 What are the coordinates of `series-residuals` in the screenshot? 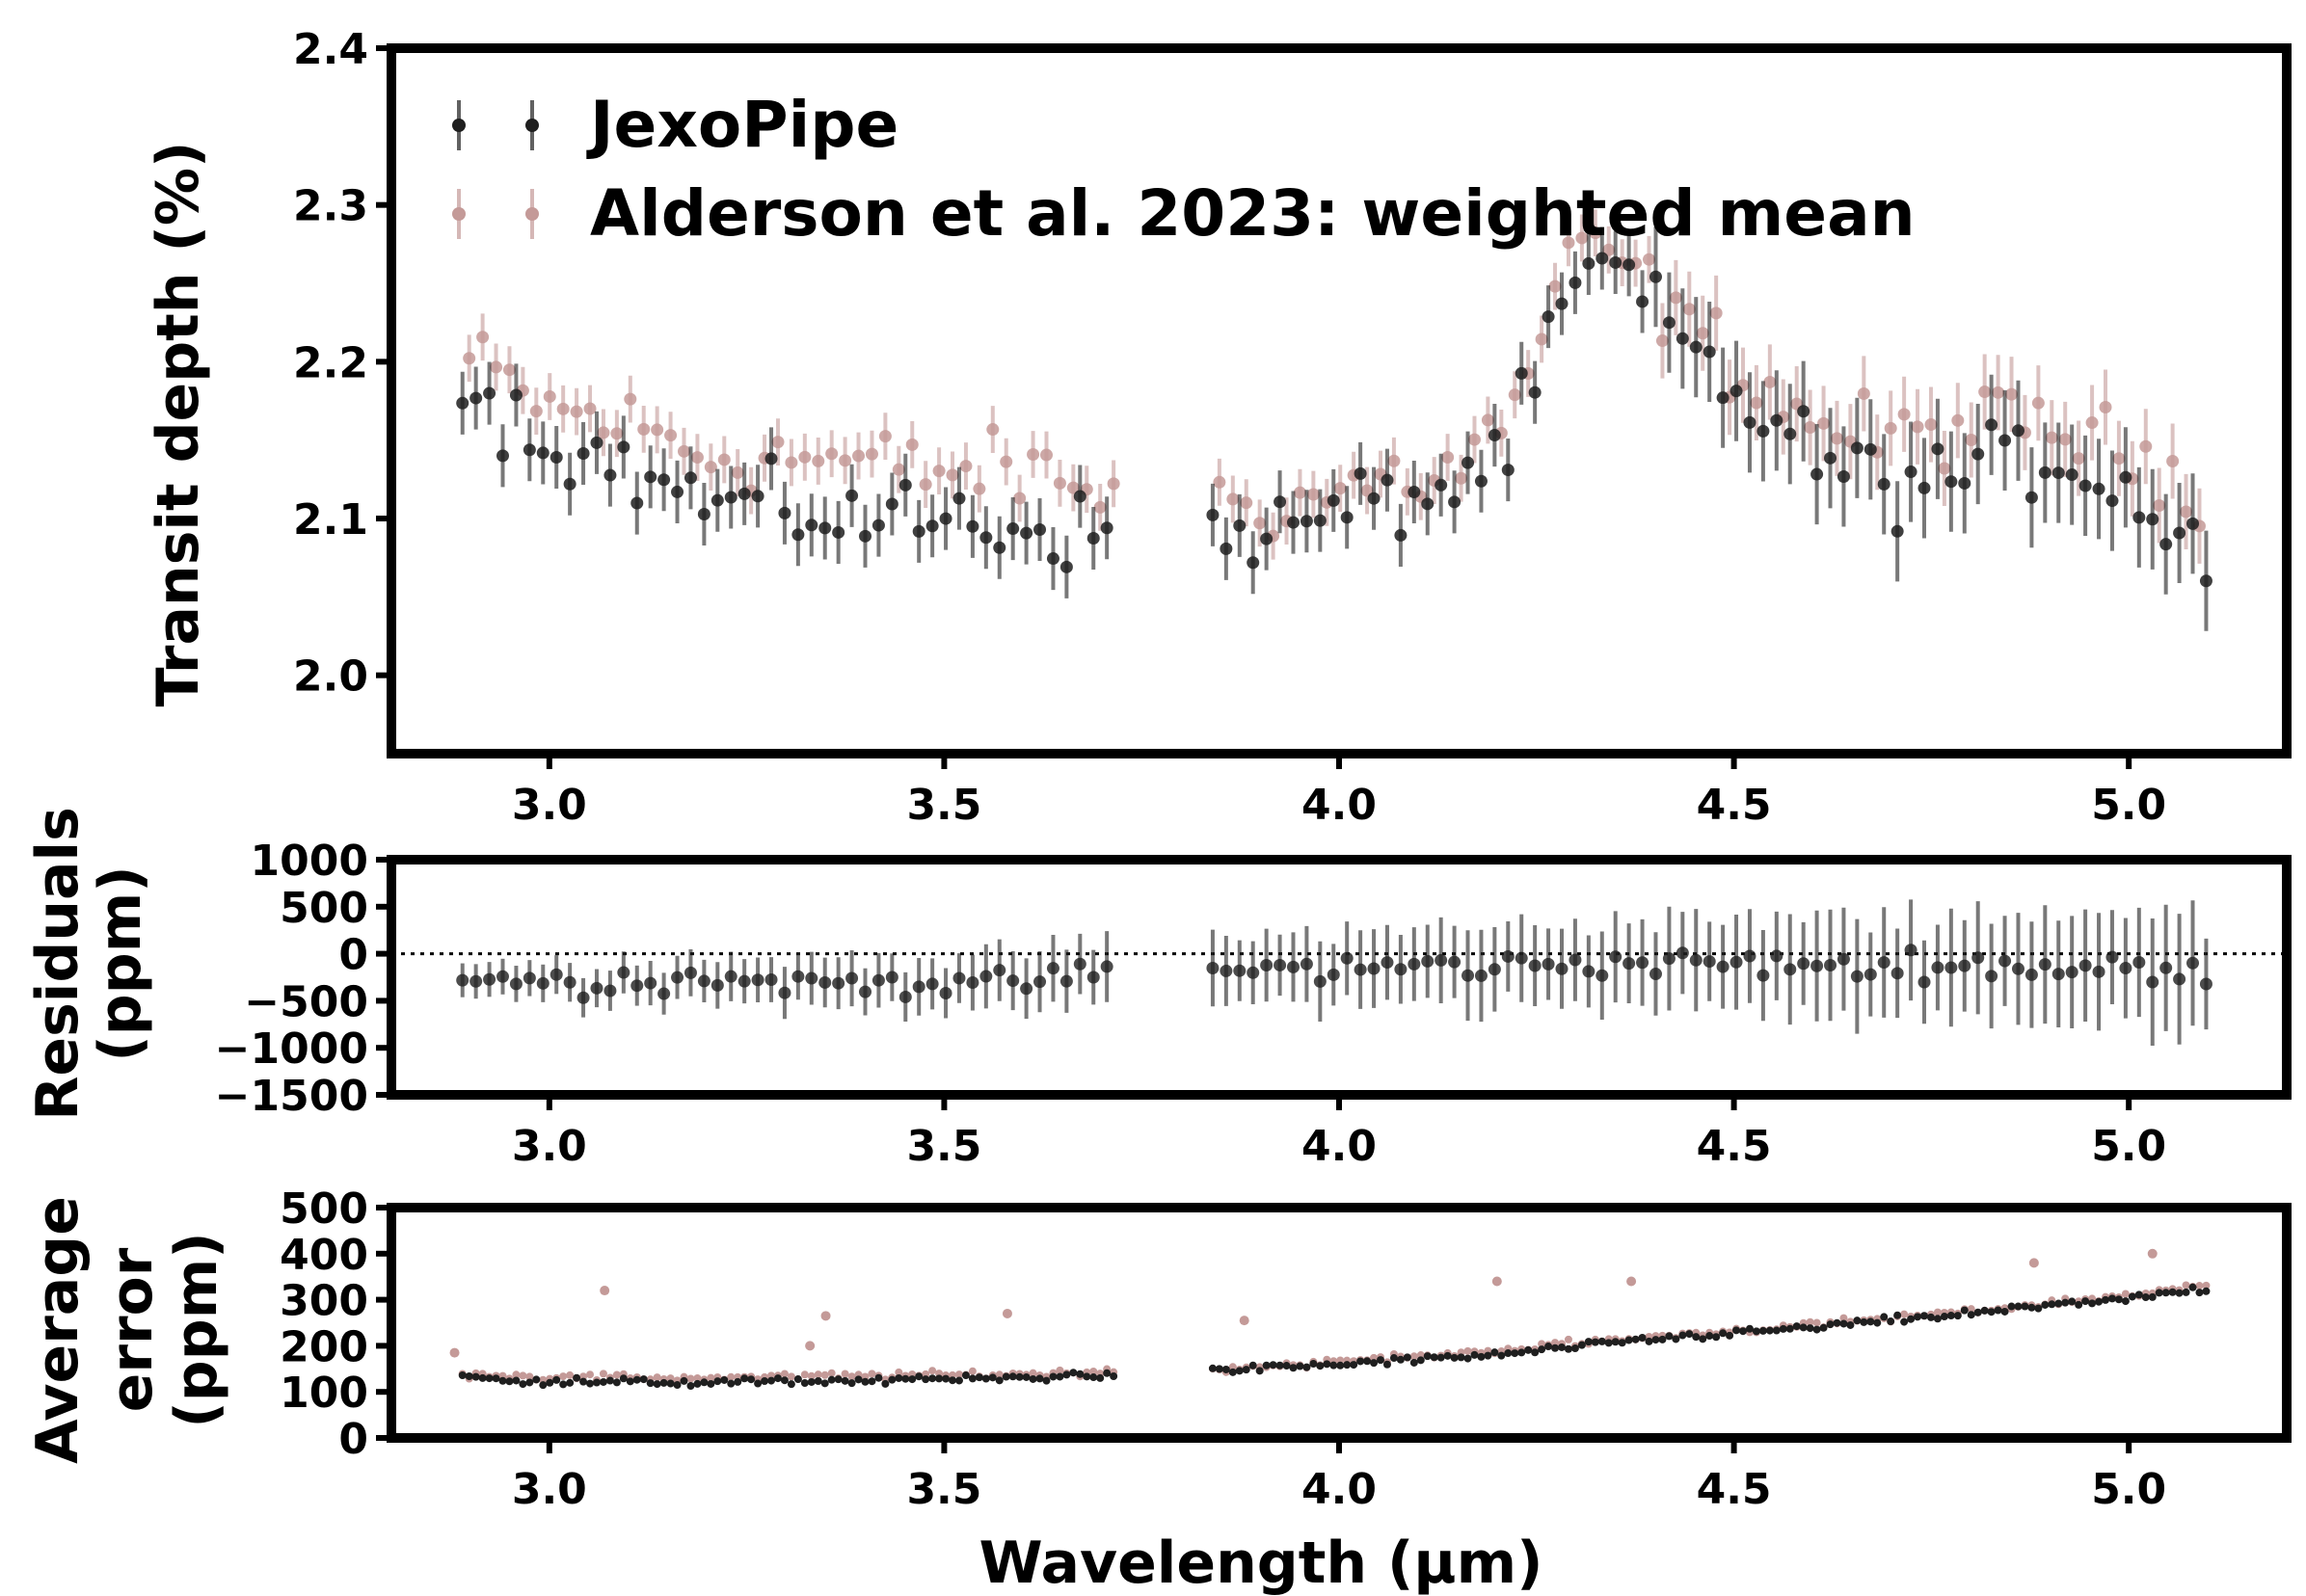 It's located at (1334, 973).